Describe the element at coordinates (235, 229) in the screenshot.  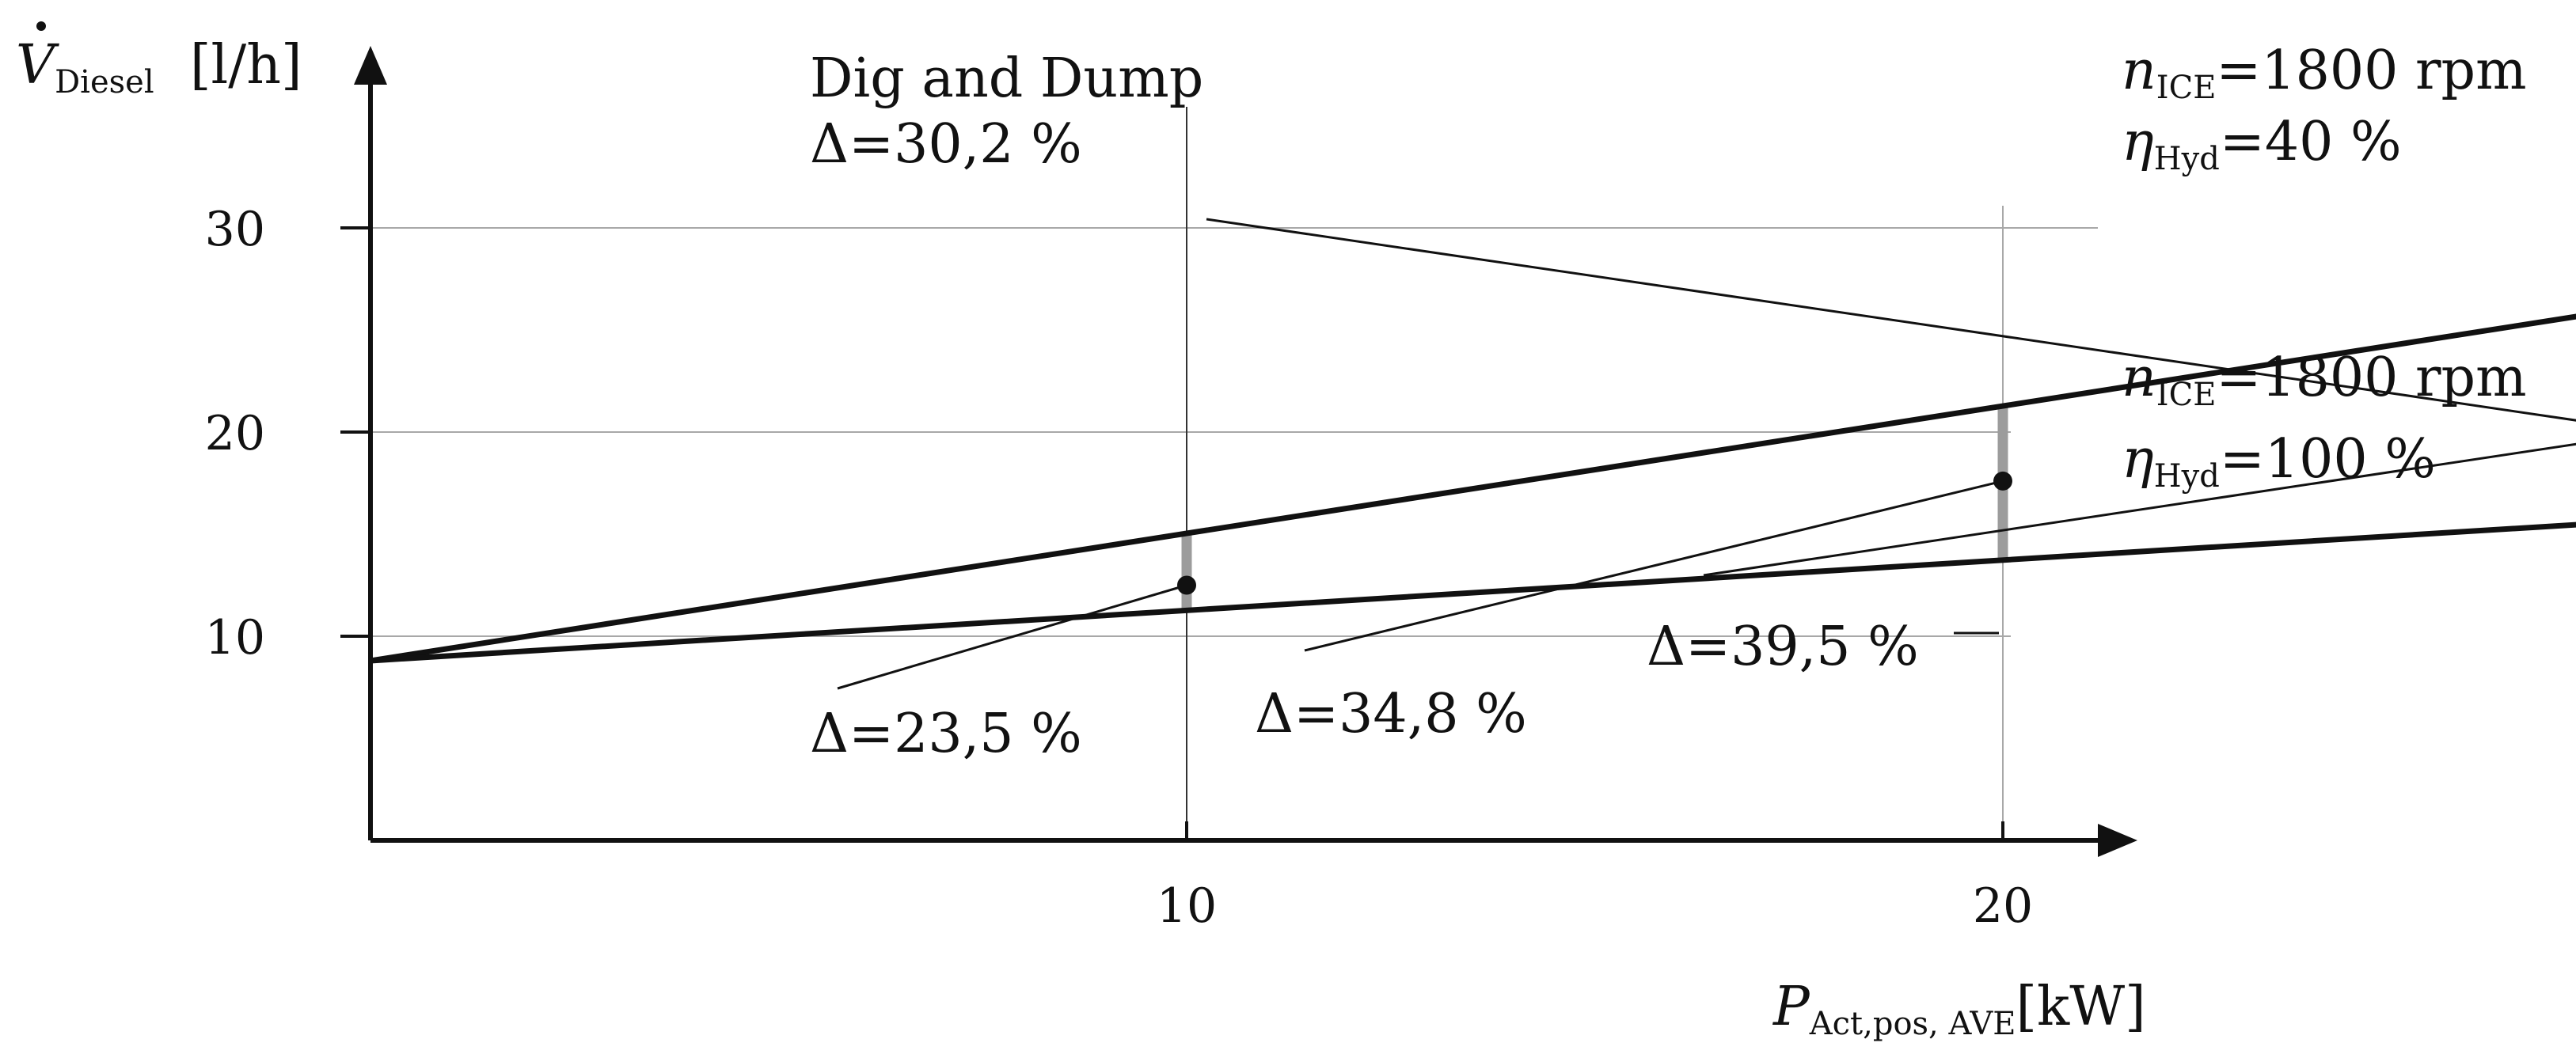
I see `y-tick-label-30: 30` at that location.